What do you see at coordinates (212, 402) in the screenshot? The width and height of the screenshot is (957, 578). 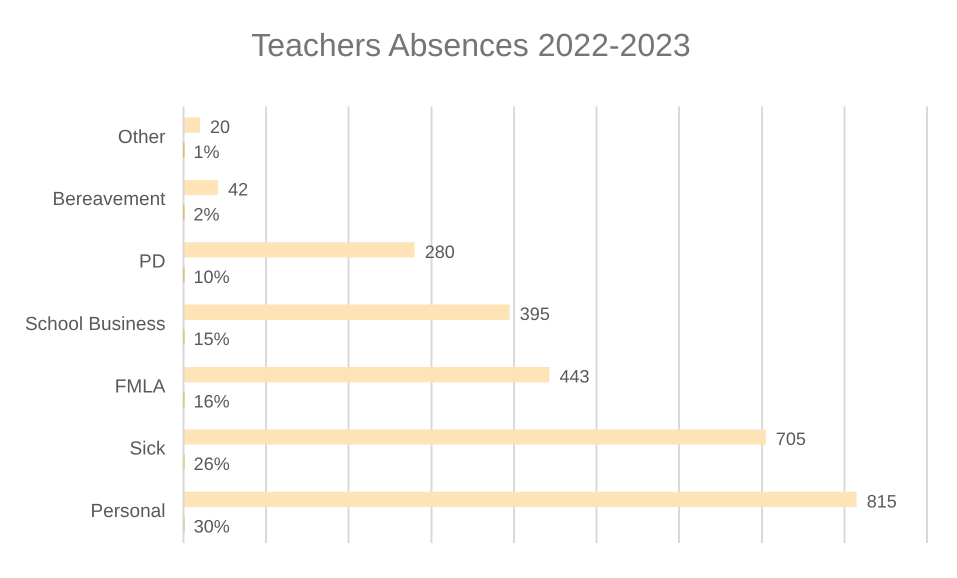 I see `data-label: 16%` at bounding box center [212, 402].